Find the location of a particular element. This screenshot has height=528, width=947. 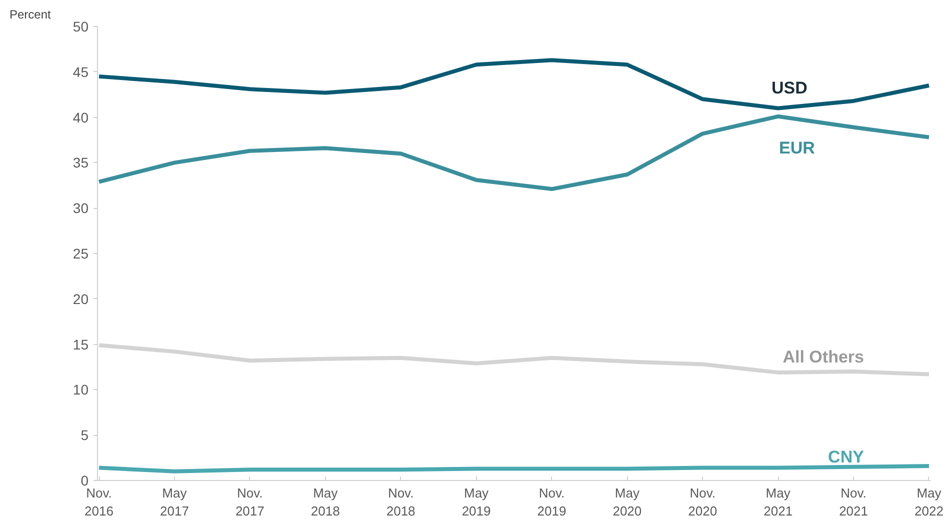

x-tick-label: May 2018 is located at coordinates (325, 502).